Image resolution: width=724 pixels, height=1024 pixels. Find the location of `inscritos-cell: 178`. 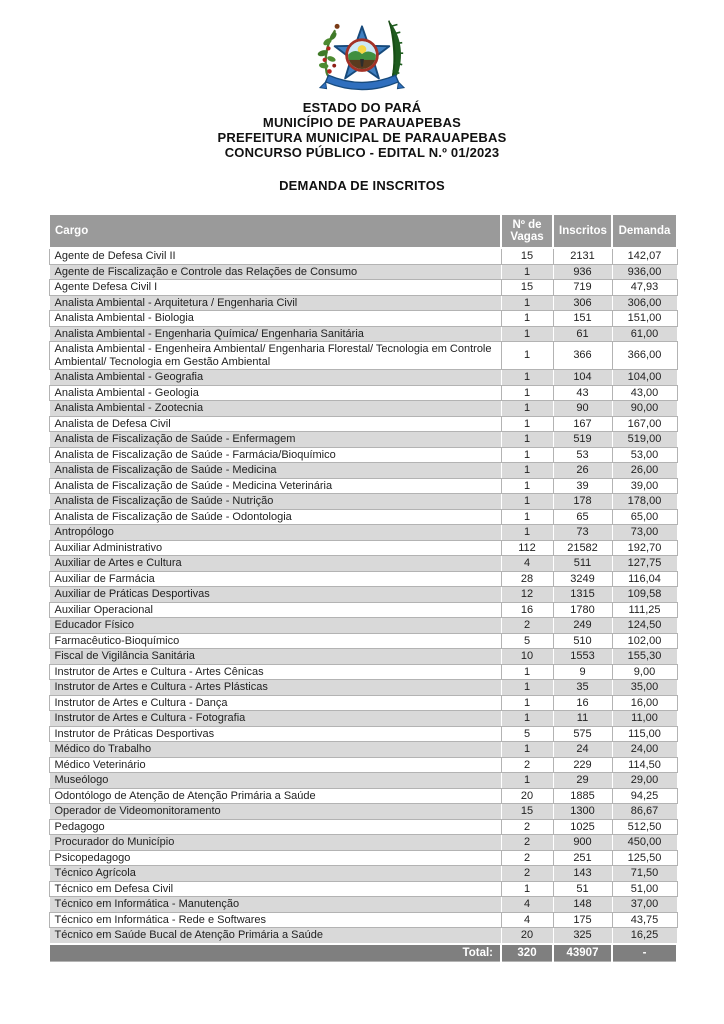

inscritos-cell: 178 is located at coordinates (582, 501).